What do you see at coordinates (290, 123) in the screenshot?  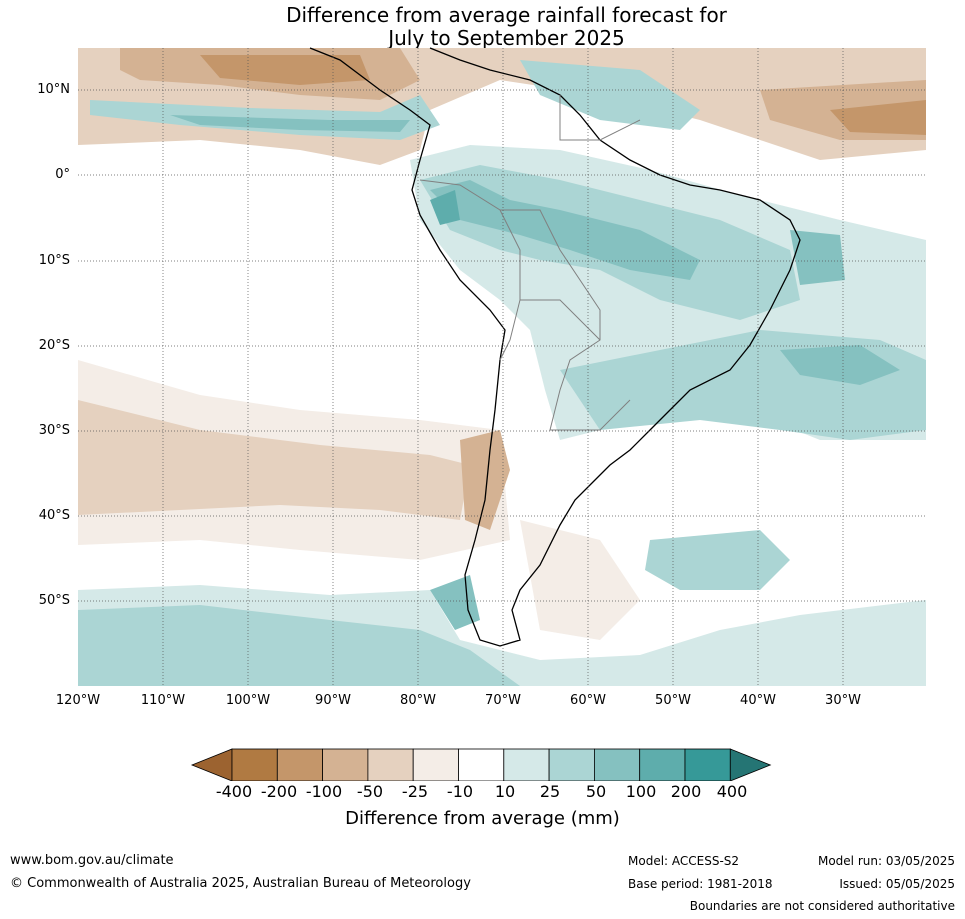 I see `wet-core-equatorial-pacific` at bounding box center [290, 123].